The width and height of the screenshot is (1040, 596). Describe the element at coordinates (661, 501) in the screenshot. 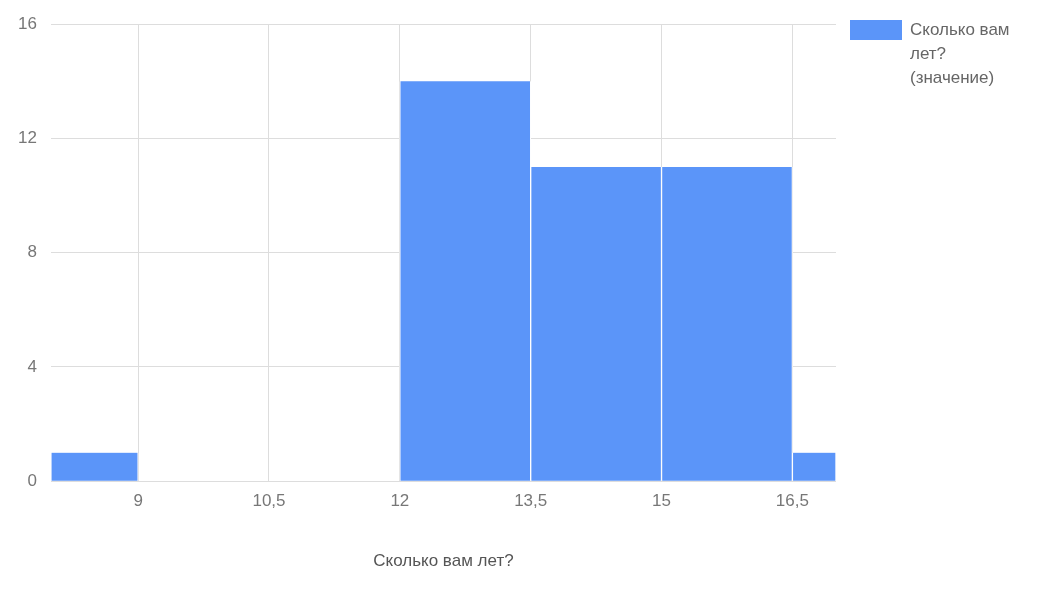

I see `x-tick-label: 15` at that location.